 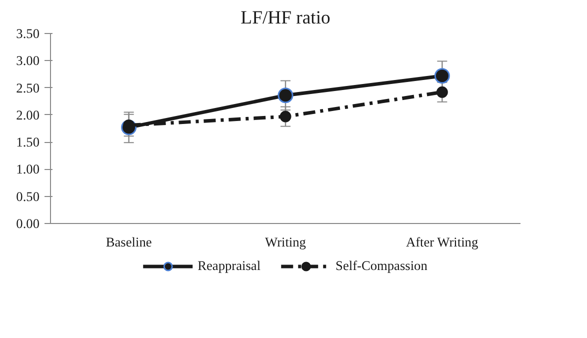 I want to click on y-tick-label: 2.00, so click(x=28, y=114).